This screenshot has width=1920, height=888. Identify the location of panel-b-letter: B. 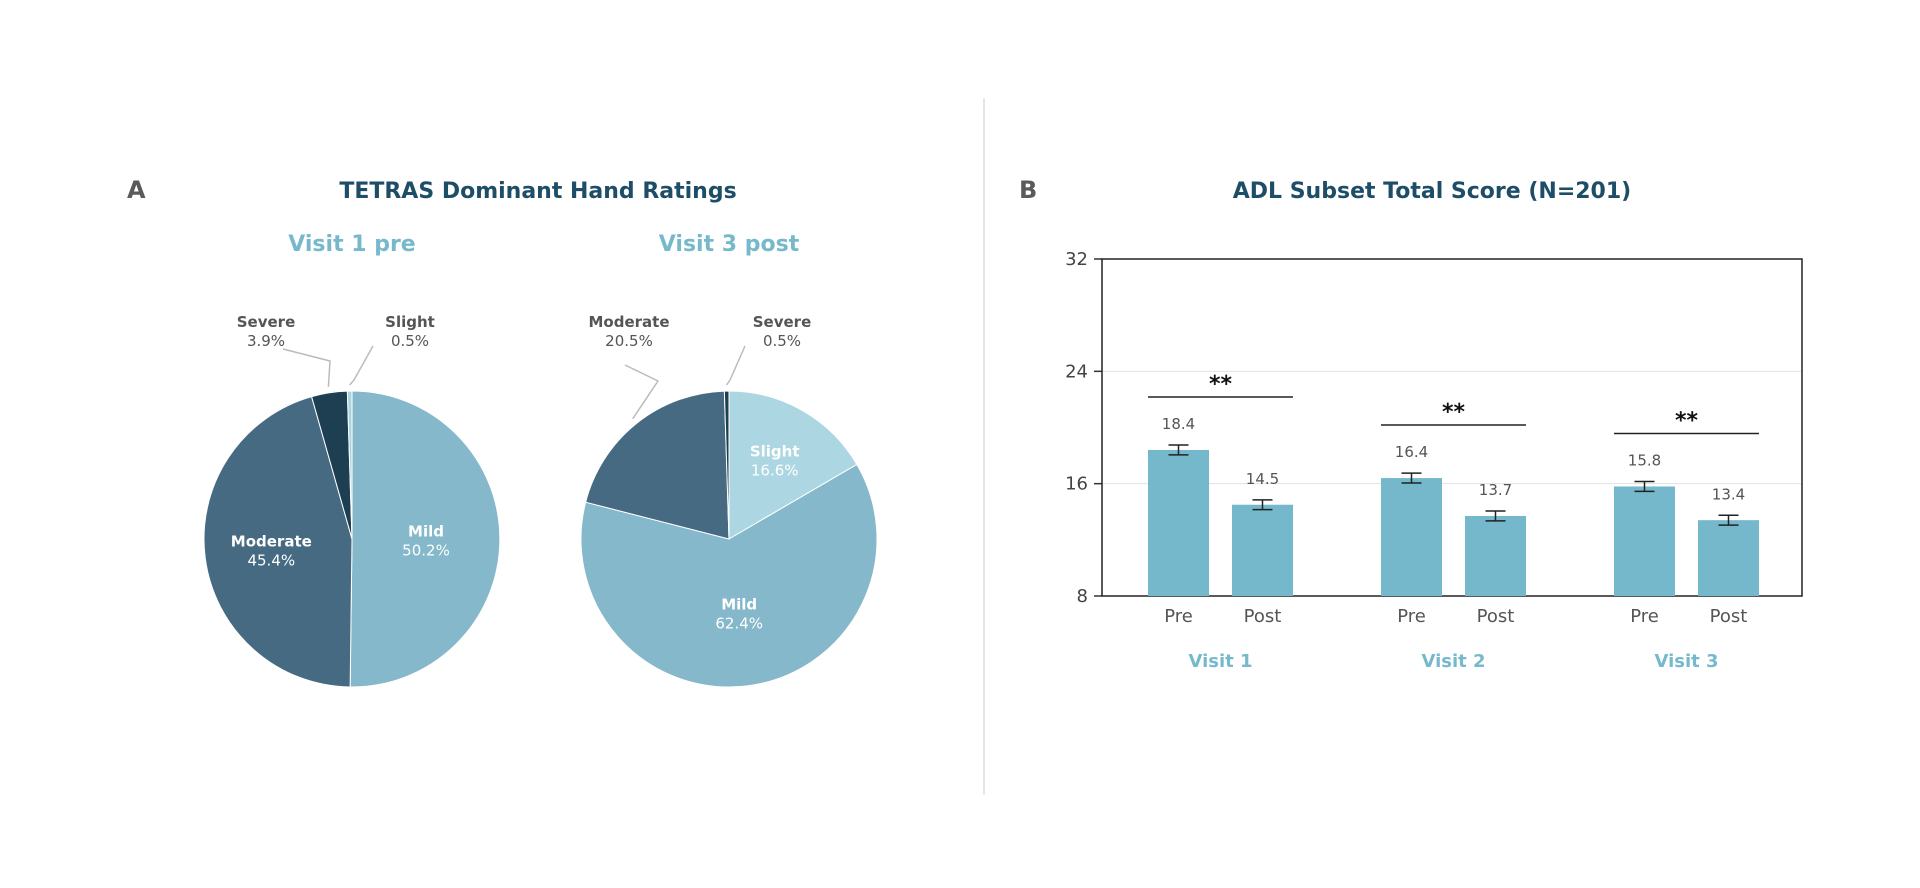
(1028, 190).